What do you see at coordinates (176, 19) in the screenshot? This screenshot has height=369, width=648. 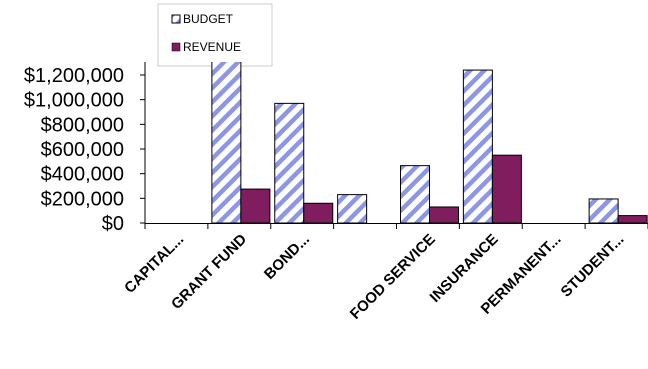 I see `legend-swatch-budget` at bounding box center [176, 19].